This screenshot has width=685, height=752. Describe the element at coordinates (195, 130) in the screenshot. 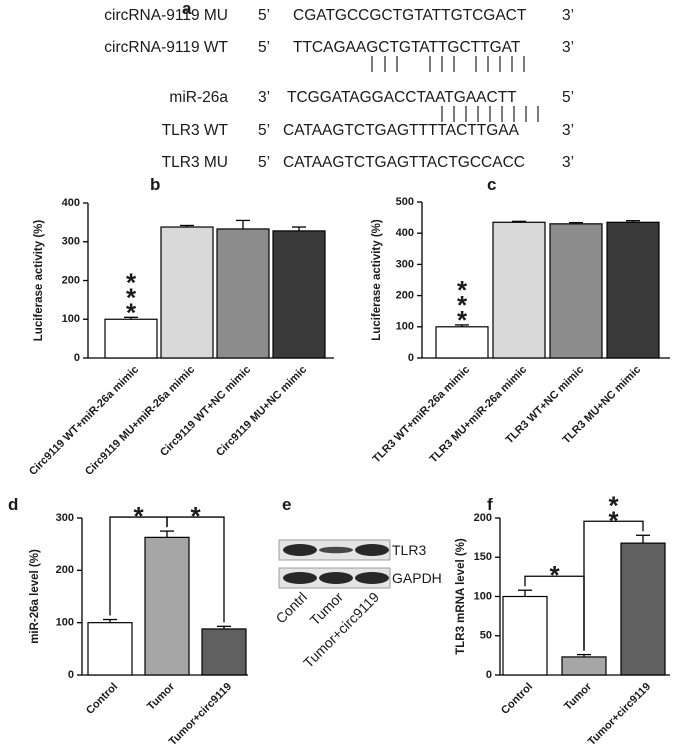

I see `sequence-name: TLR3 WT` at that location.